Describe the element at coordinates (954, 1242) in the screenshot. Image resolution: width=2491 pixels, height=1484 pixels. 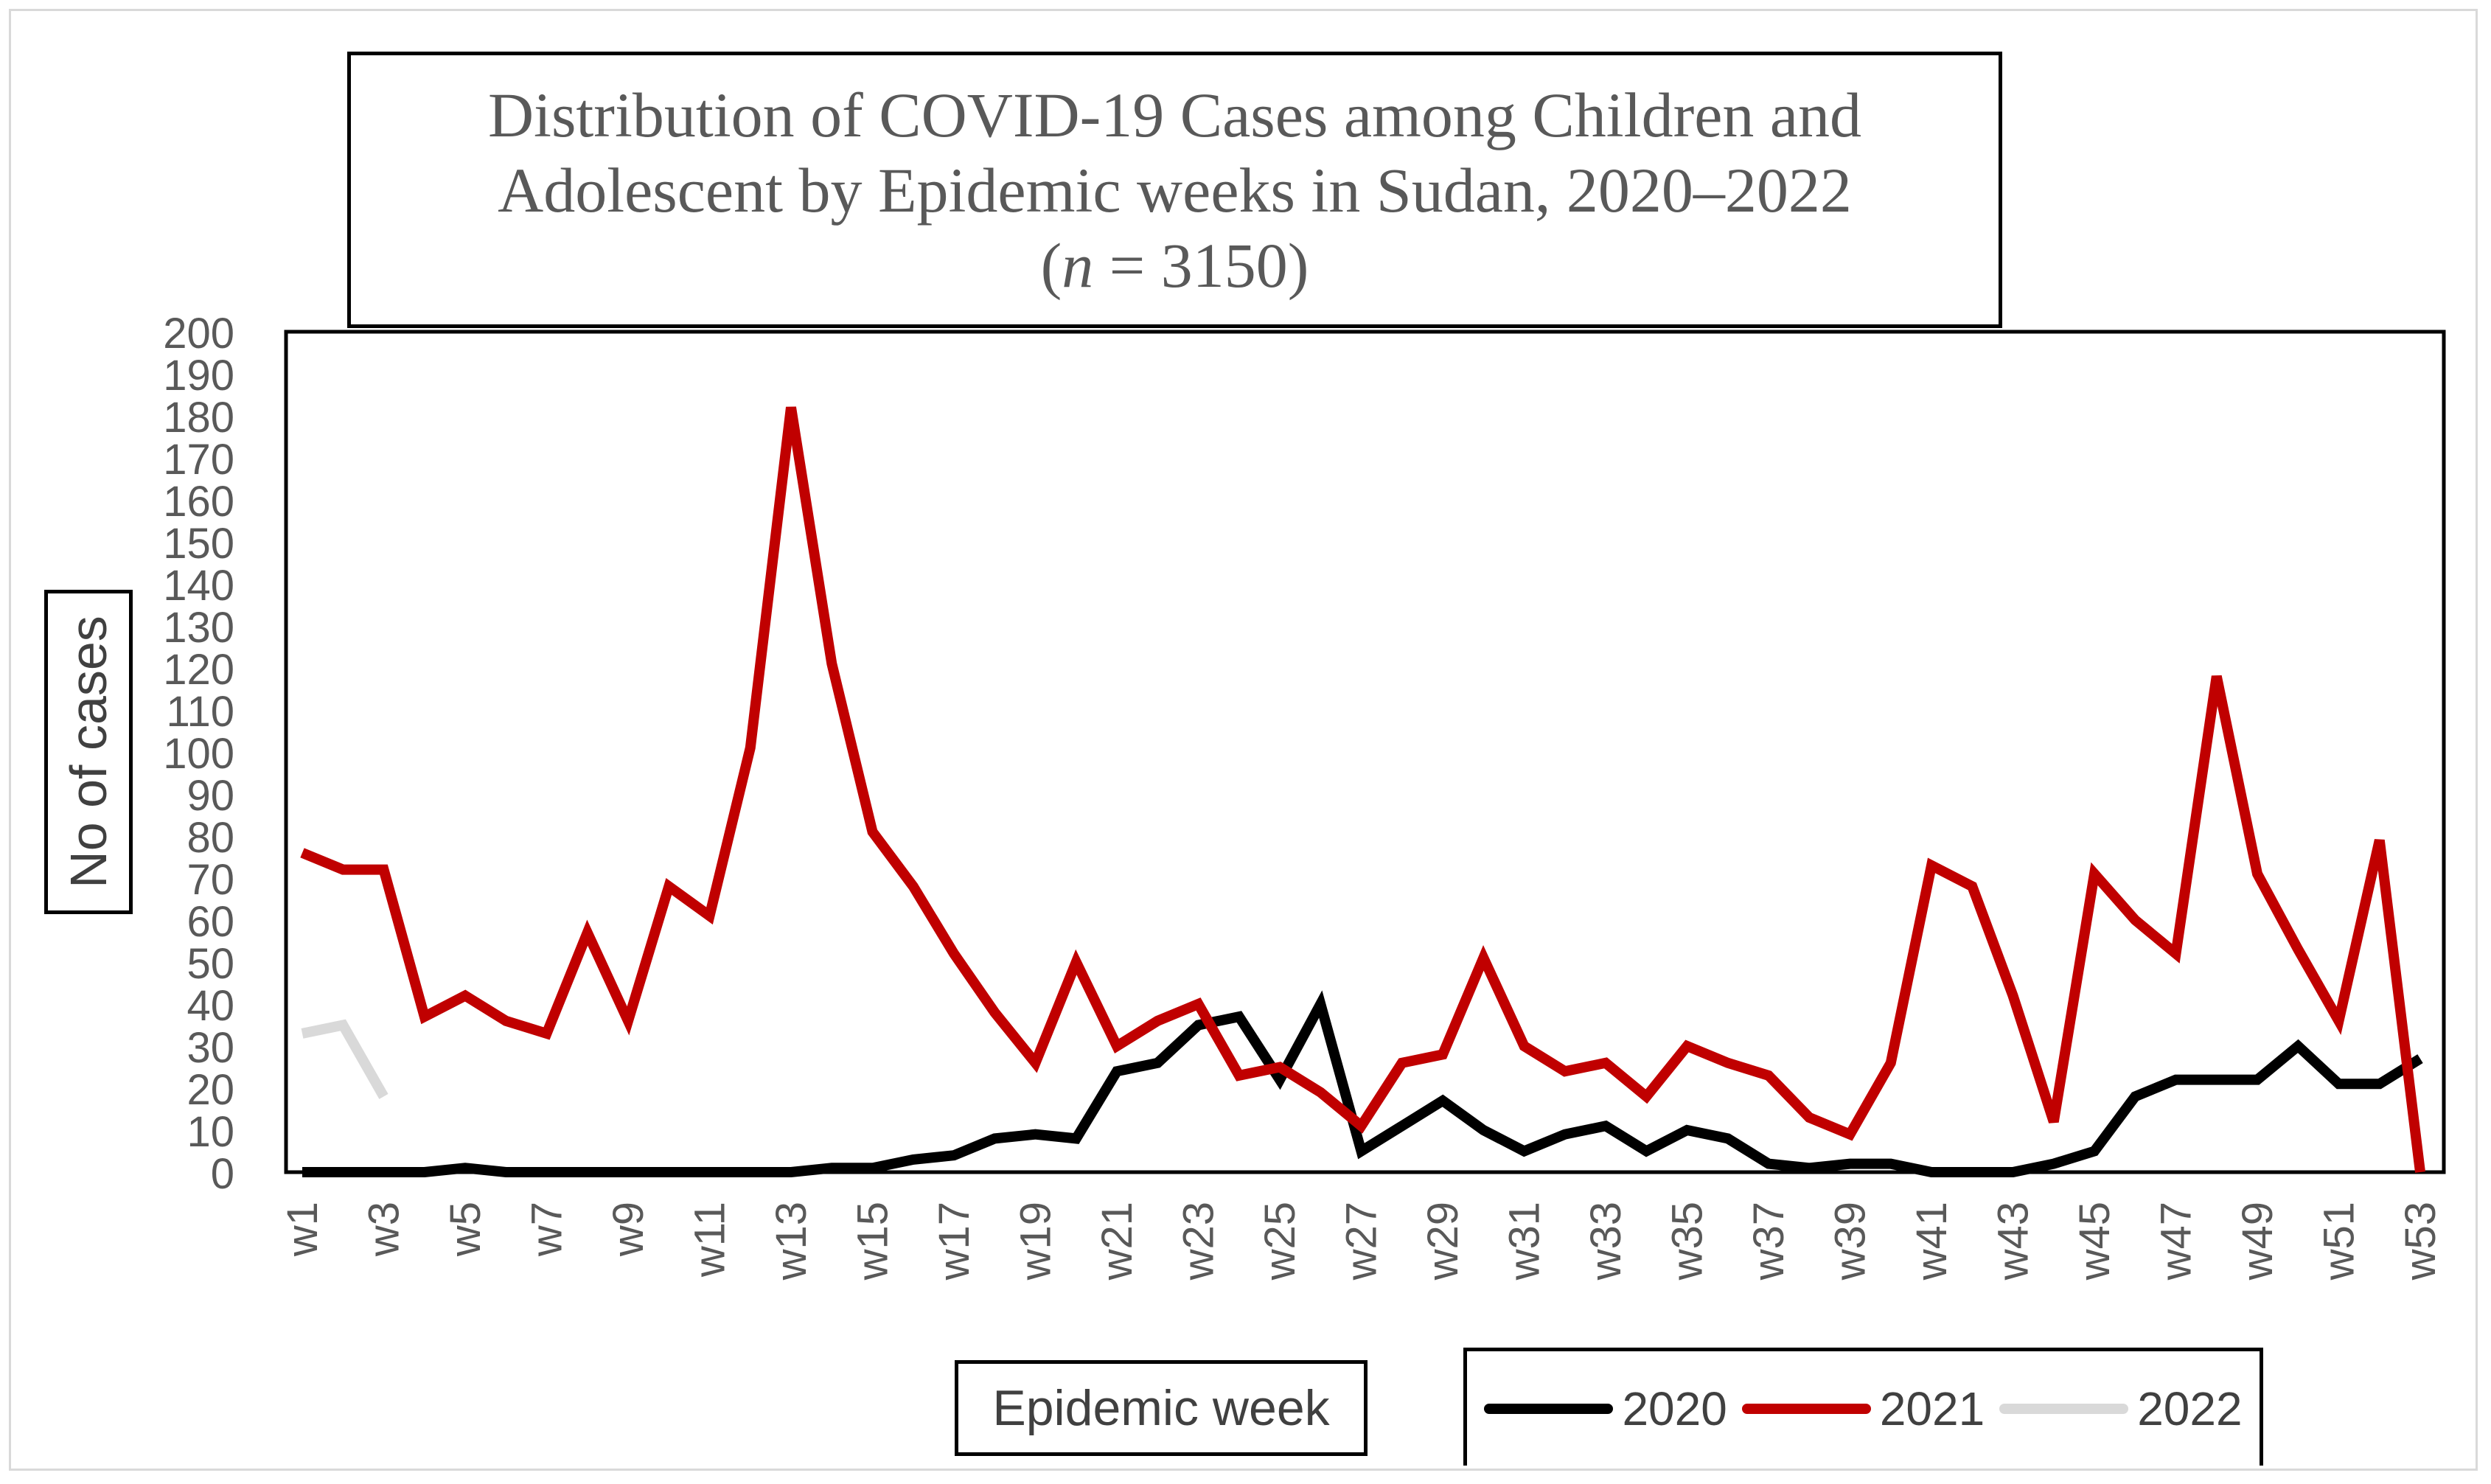
I see `x-tick-label: w17` at that location.